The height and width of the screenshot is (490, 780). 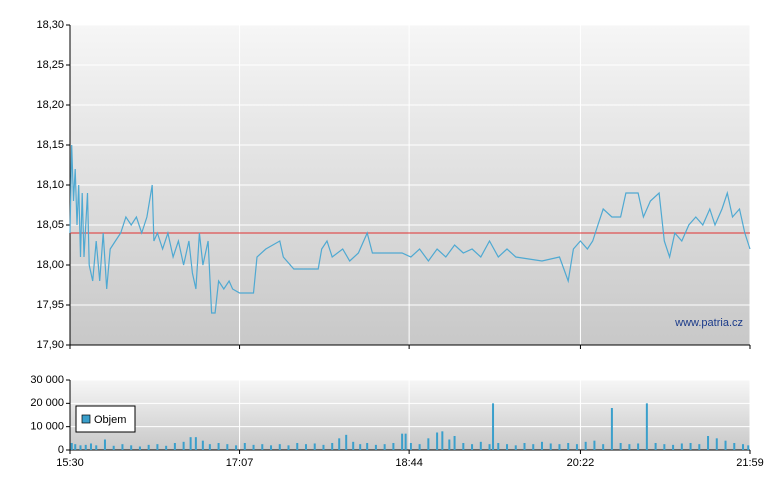 I want to click on x-tick-label: 21:59, so click(x=750, y=463).